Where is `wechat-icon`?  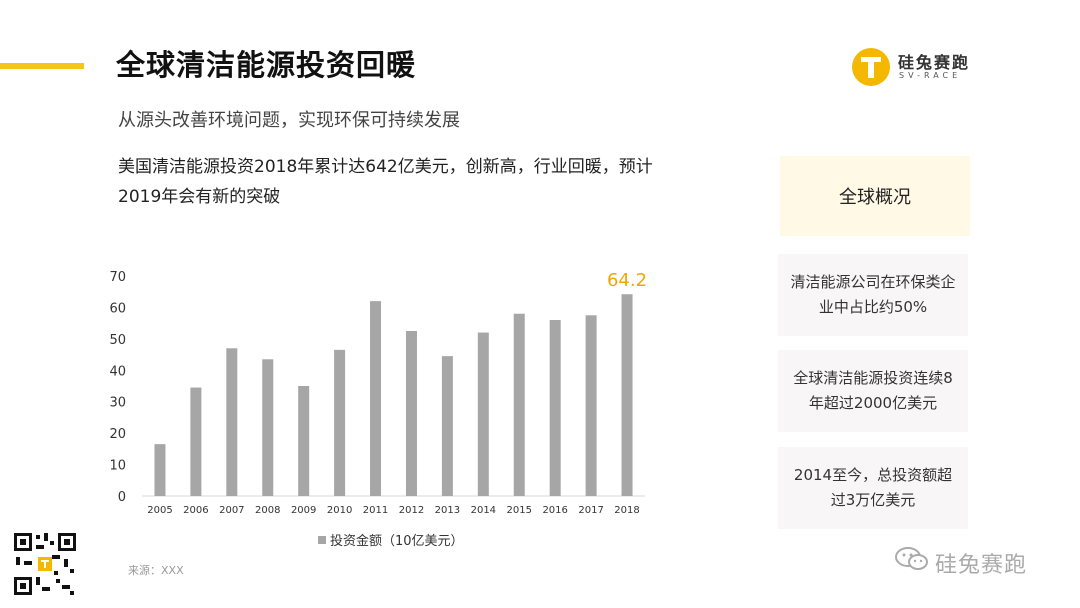
wechat-icon is located at coordinates (911, 558).